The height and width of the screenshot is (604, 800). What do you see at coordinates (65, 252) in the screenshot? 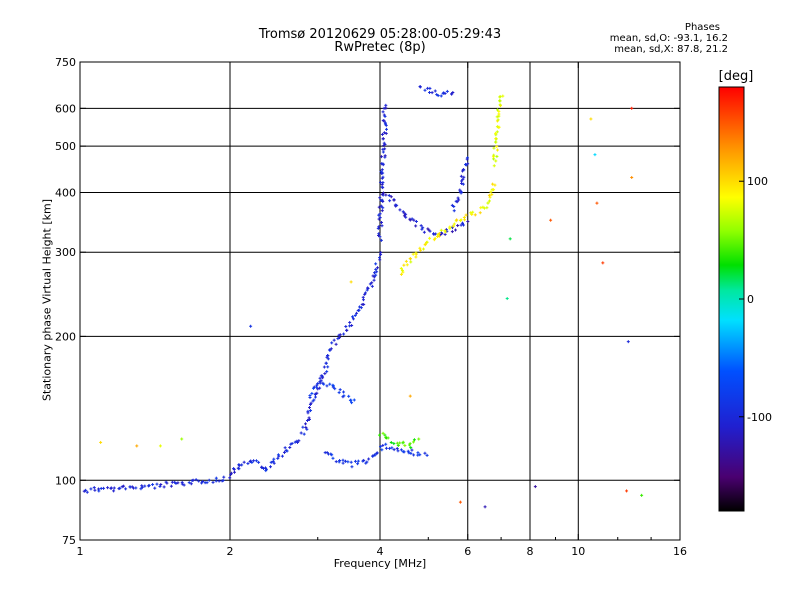
I see `y-tick-label: 300` at bounding box center [65, 252].